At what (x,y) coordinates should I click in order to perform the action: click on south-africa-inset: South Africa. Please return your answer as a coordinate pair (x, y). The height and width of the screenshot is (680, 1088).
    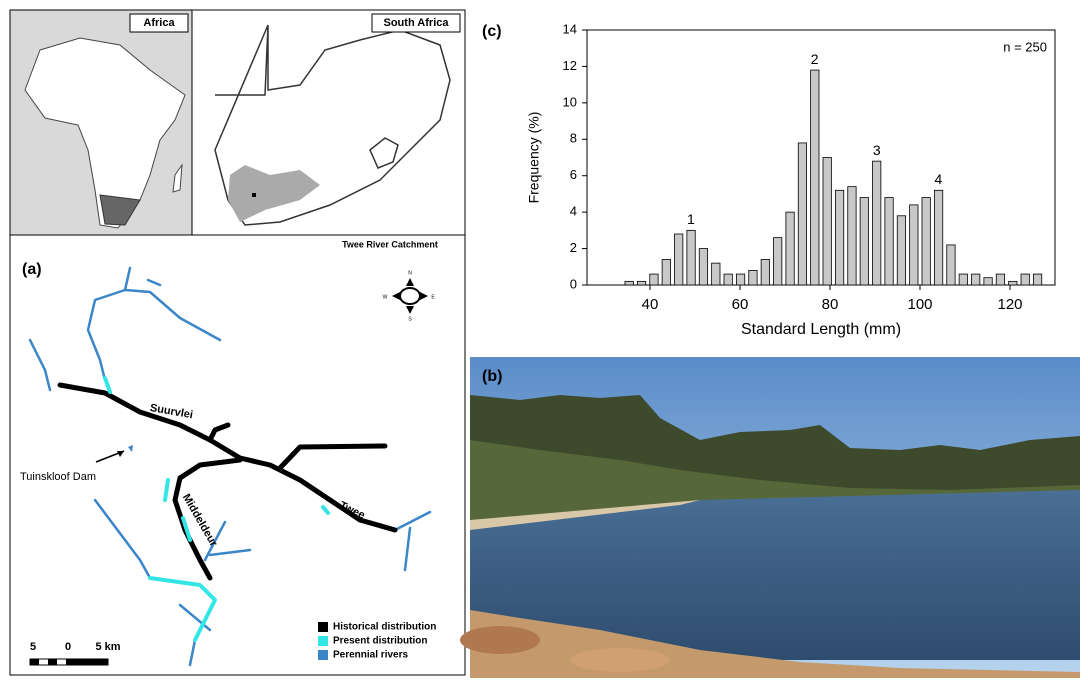
    Looking at the image, I should click on (328, 122).